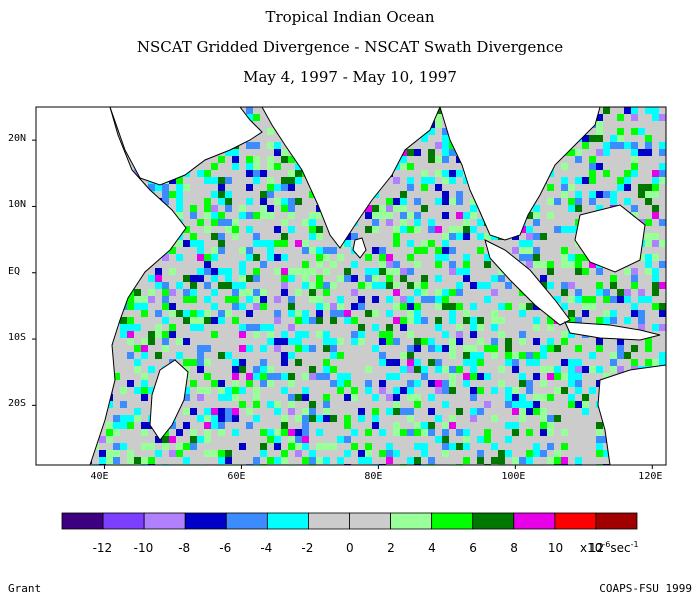  I want to click on colorbar-tick-label: -6, so click(225, 548).